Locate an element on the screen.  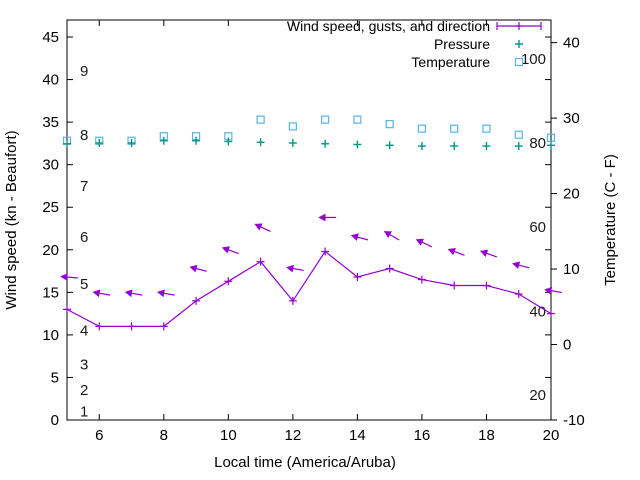
x-axis-tick-label: 10 is located at coordinates (228, 435).